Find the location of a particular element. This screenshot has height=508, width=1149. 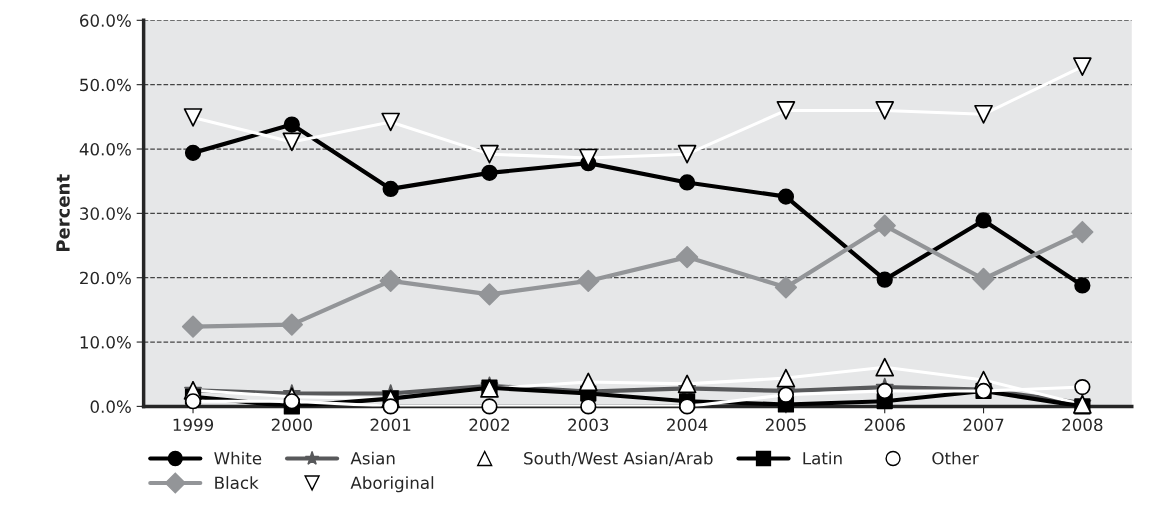

x-tick-label: 2002 is located at coordinates (489, 425).